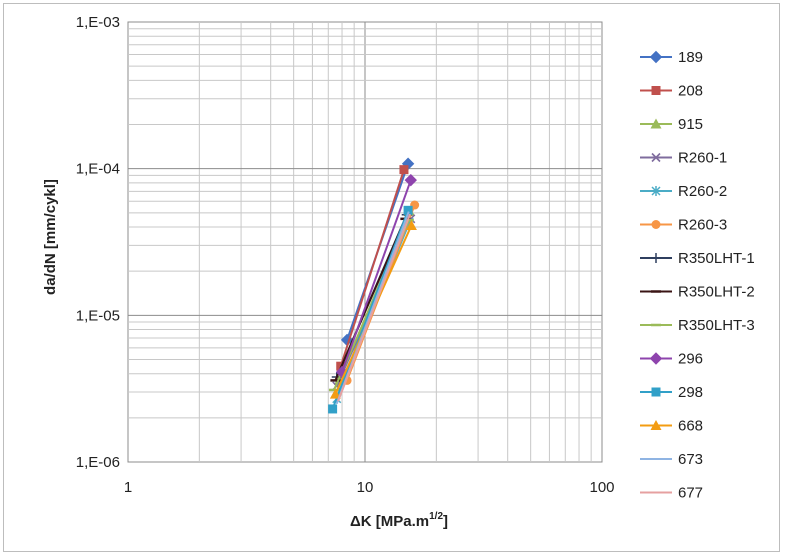 The image size is (785, 558). Describe the element at coordinates (702, 225) in the screenshot. I see `legend-label: R260-3` at that location.